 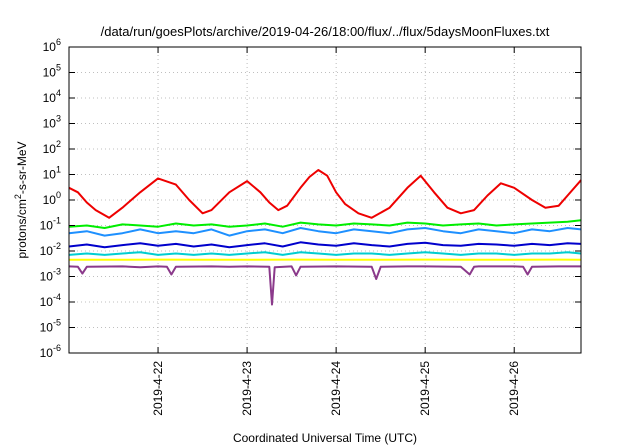 What do you see at coordinates (158, 388) in the screenshot?
I see `x-tick-label: 2019-4-22` at bounding box center [158, 388].